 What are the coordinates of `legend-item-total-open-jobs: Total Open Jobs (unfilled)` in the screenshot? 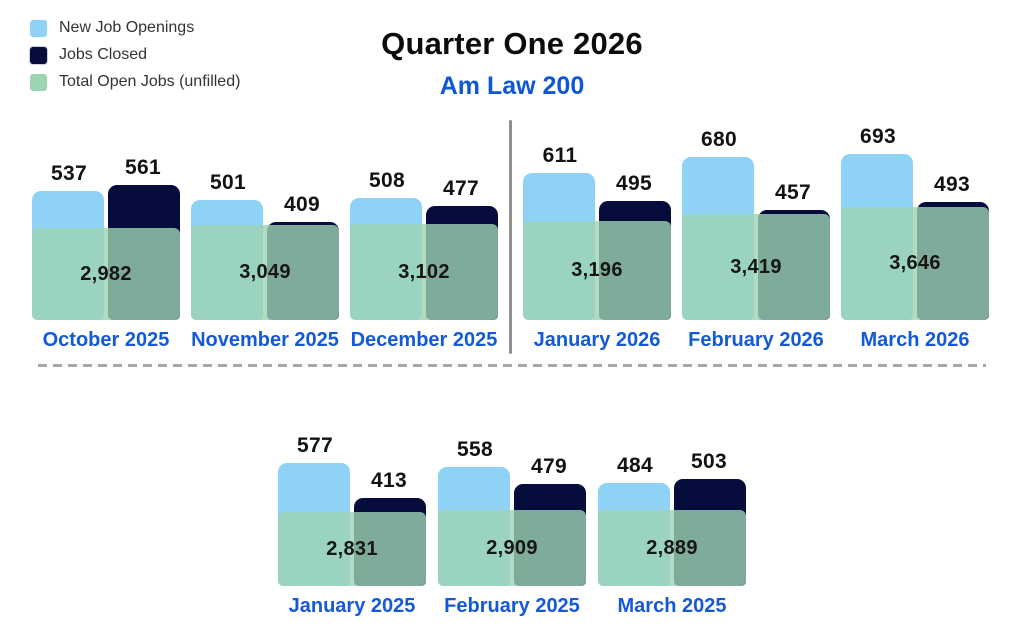 It's located at (135, 82).